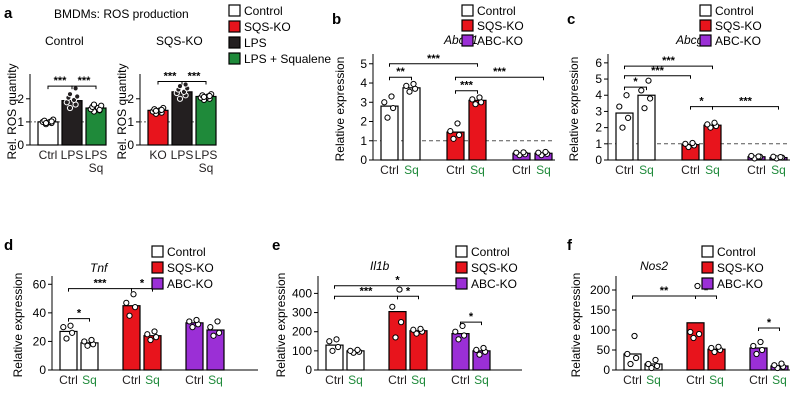 This screenshot has width=800, height=401. What do you see at coordinates (179, 41) in the screenshot?
I see `chart-title: SQS-KO` at bounding box center [179, 41].